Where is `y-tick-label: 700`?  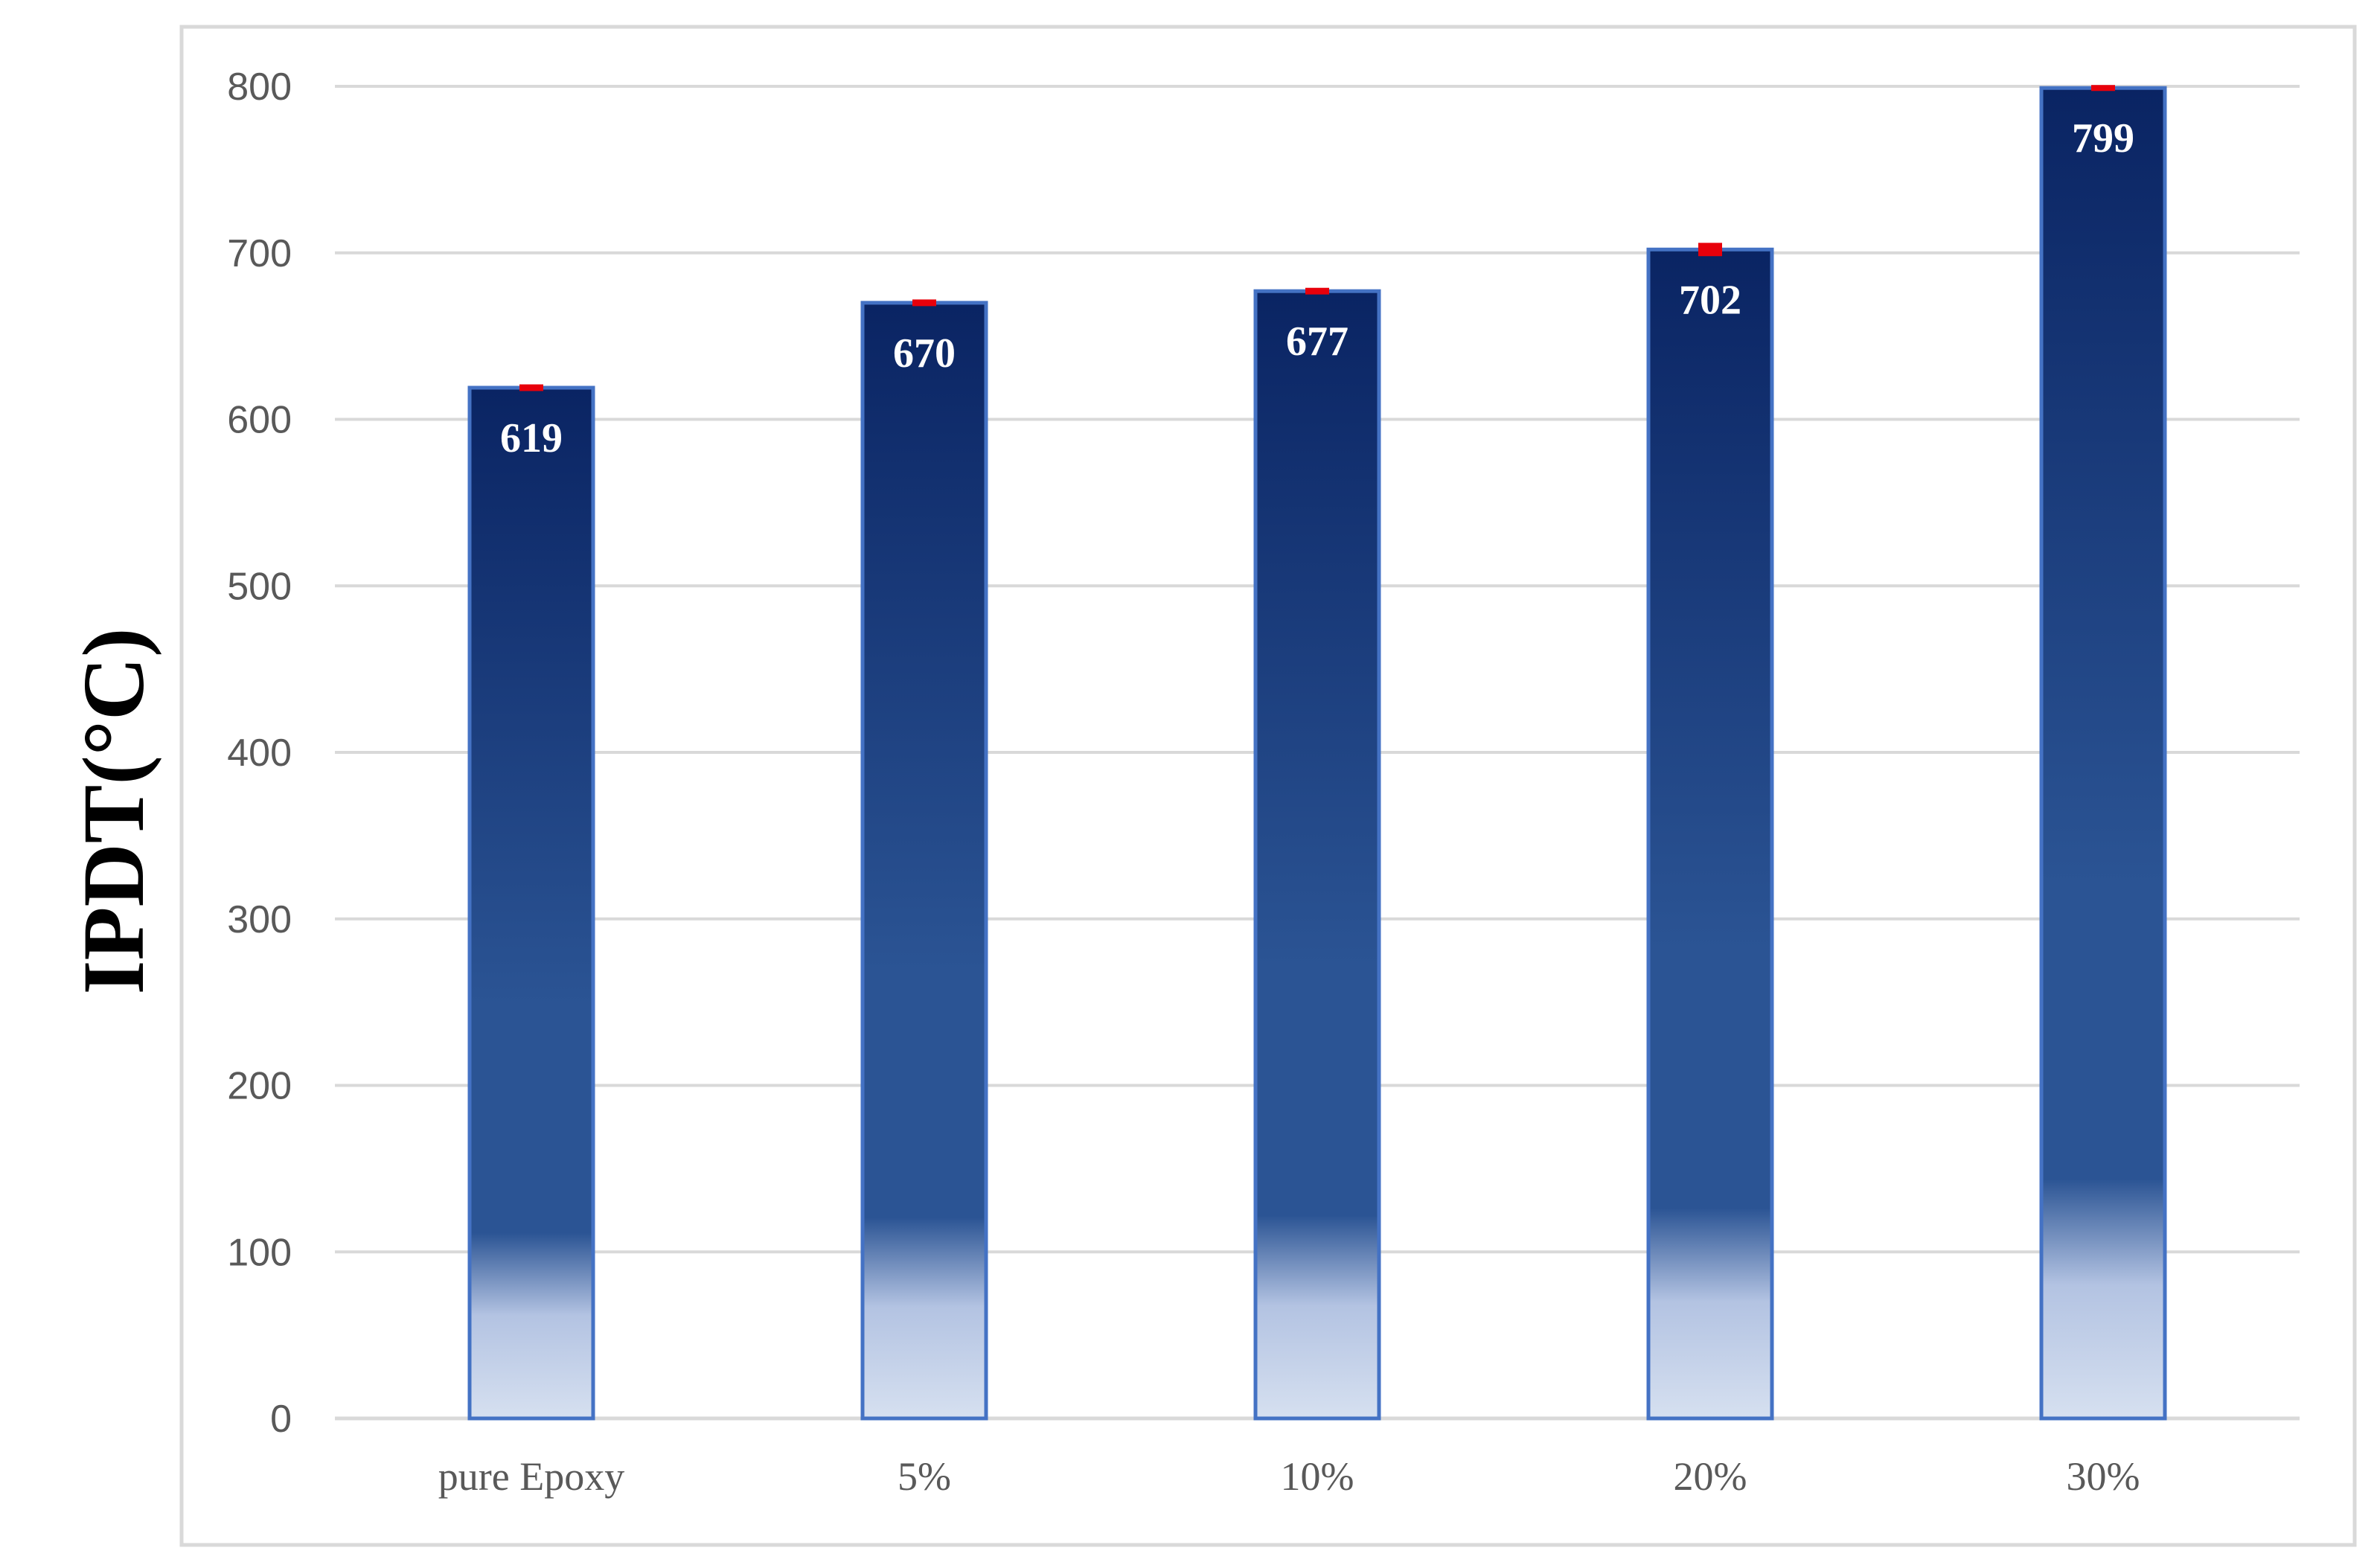 y-tick-label: 700 is located at coordinates (259, 253).